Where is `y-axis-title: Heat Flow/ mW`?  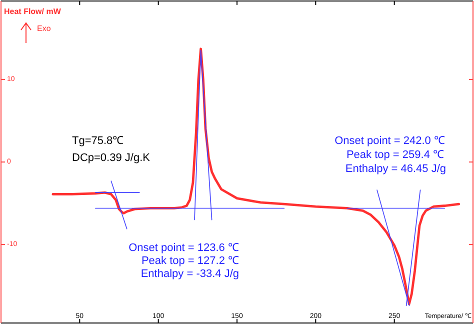 y-axis-title: Heat Flow/ mW is located at coordinates (33, 11).